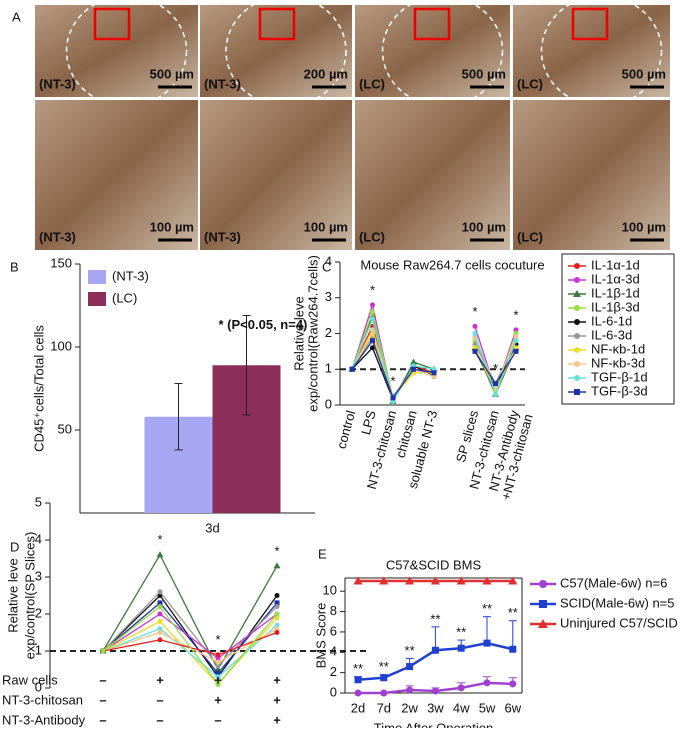  Describe the element at coordinates (433, 724) in the screenshot. I see `x-axis-label: Time After Operation` at that location.